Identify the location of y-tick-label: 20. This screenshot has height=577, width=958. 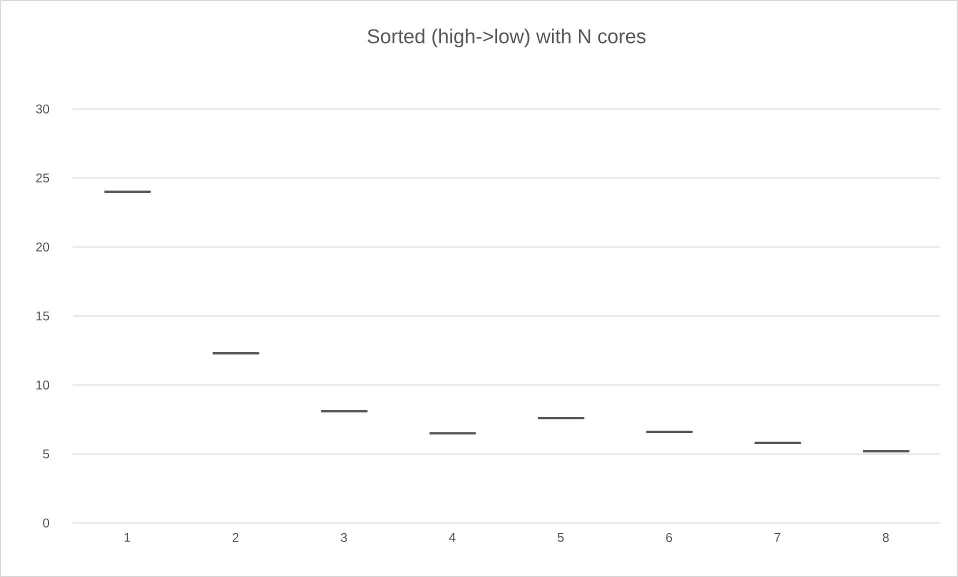
(43, 247).